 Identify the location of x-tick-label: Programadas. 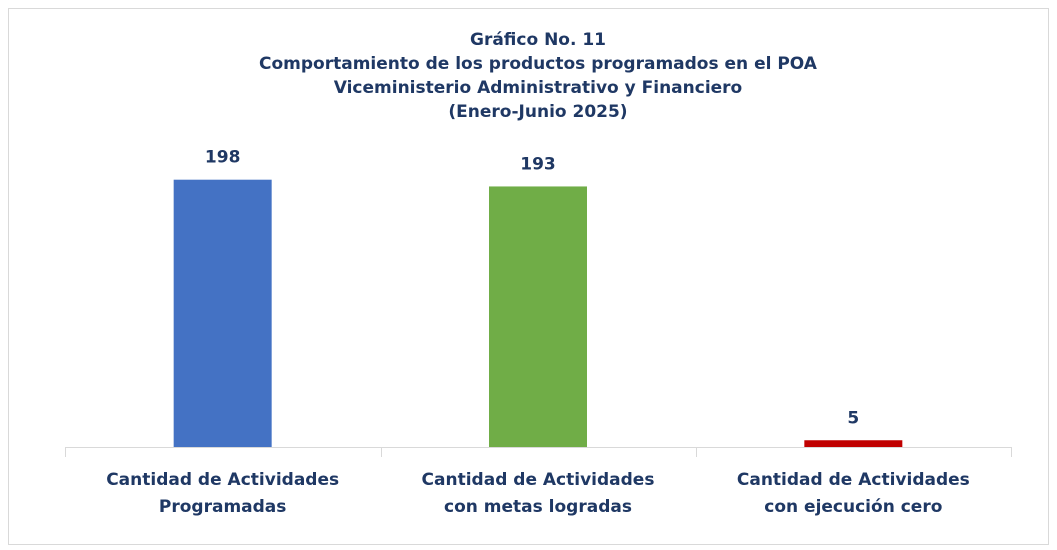
(223, 507).